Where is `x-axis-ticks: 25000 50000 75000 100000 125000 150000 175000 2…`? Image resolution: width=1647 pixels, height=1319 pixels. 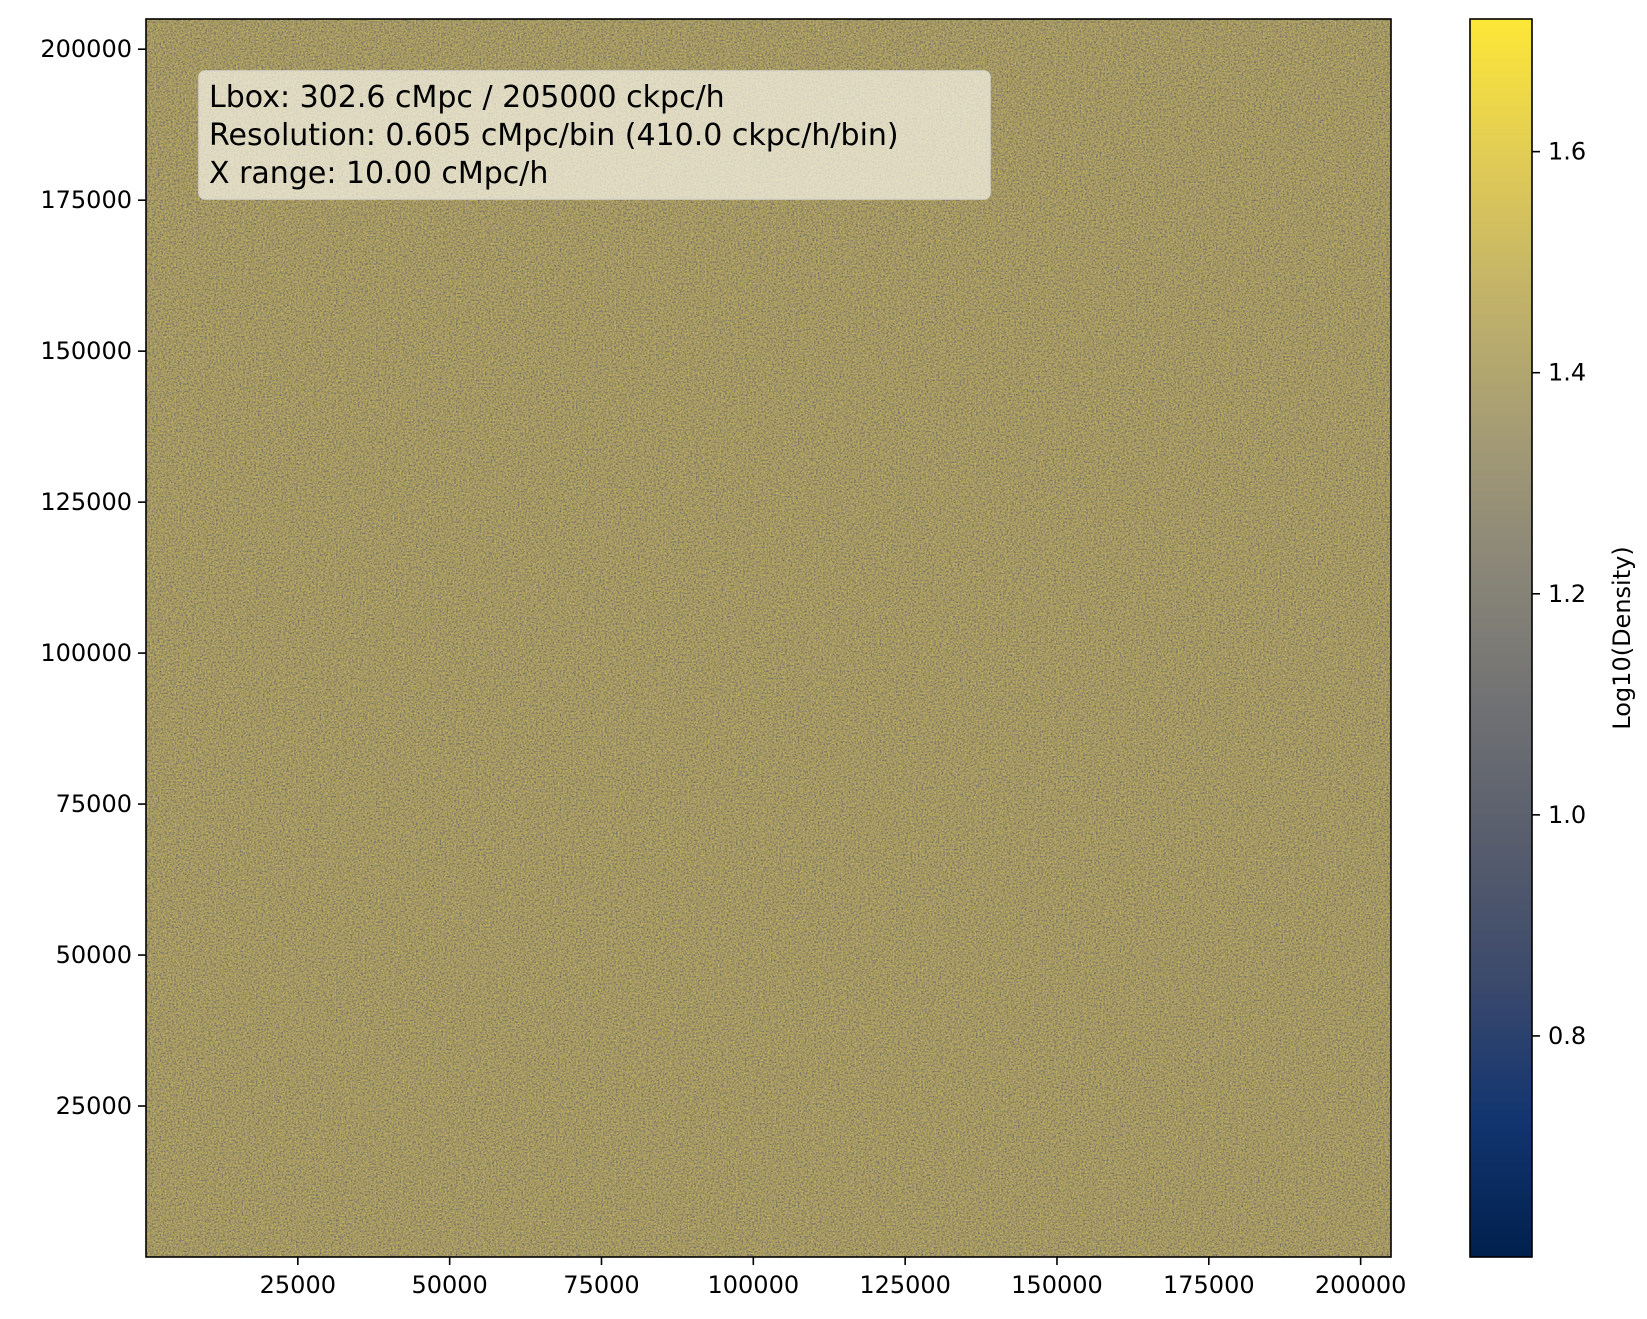
x-axis-ticks: 25000 50000 75000 100000 125000 150000 175000 2… is located at coordinates (833, 1278).